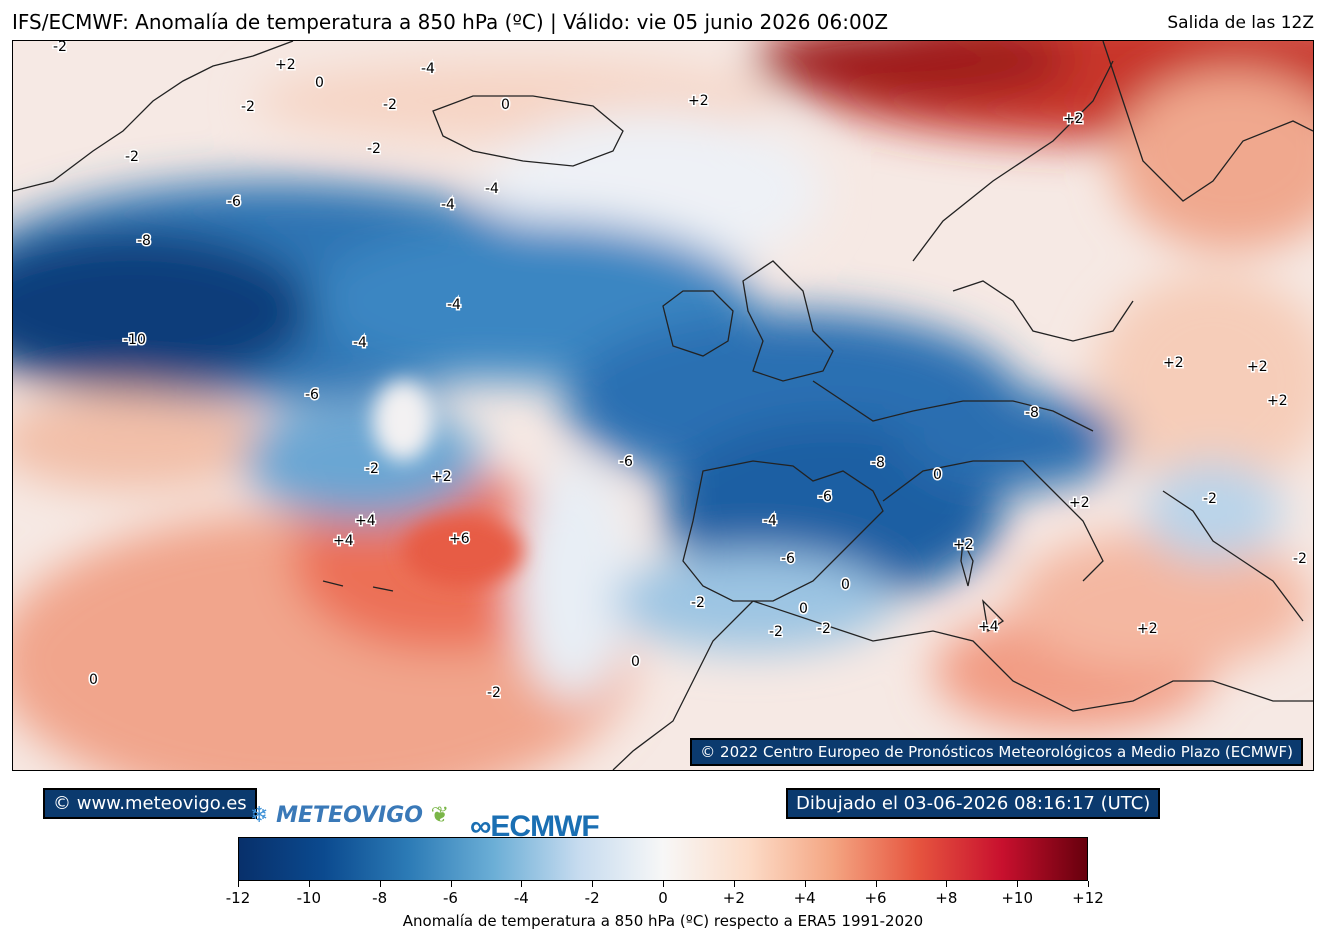  Describe the element at coordinates (150, 803) in the screenshot. I see `site-credit: © www.meteovigo.es` at that location.